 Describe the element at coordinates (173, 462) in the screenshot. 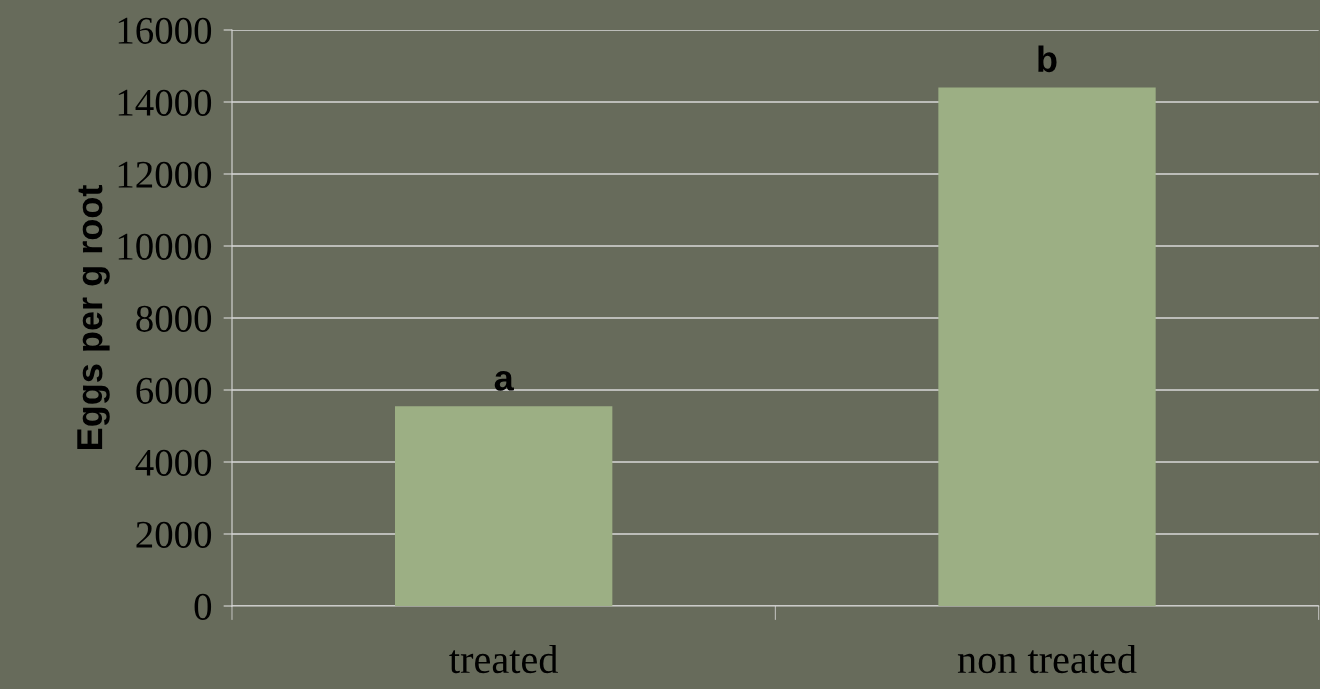

I see `y-tick-label: 4000` at that location.